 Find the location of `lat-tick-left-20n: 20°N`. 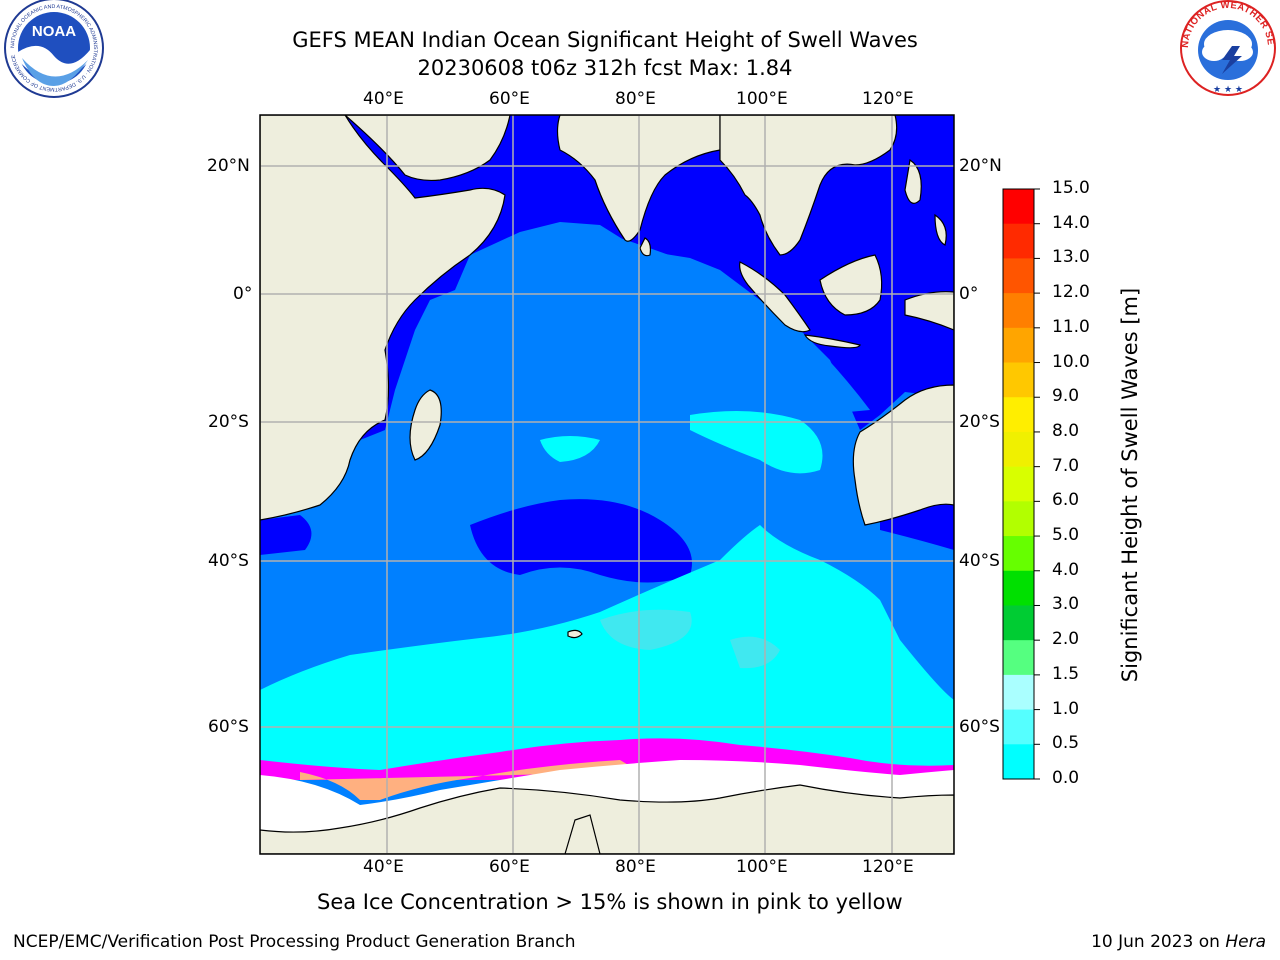

lat-tick-left-20n: 20°N is located at coordinates (228, 166).